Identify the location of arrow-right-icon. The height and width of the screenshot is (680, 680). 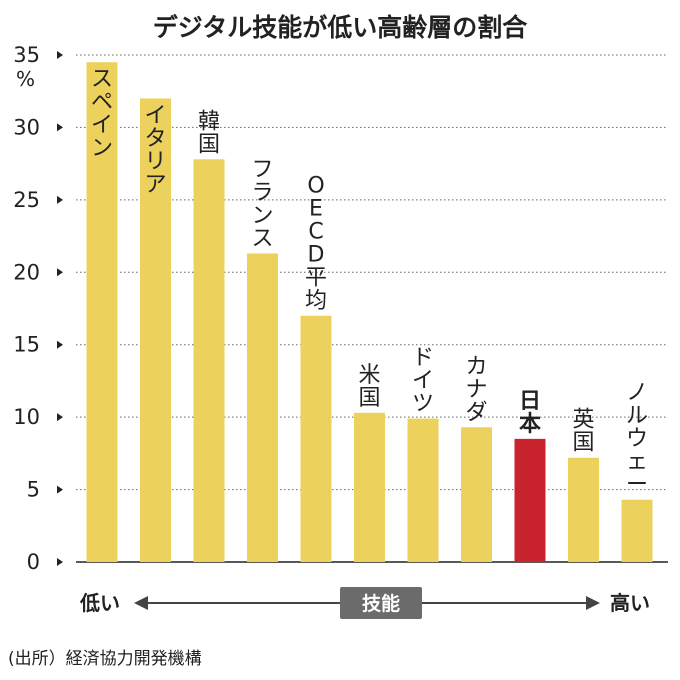
(593, 603).